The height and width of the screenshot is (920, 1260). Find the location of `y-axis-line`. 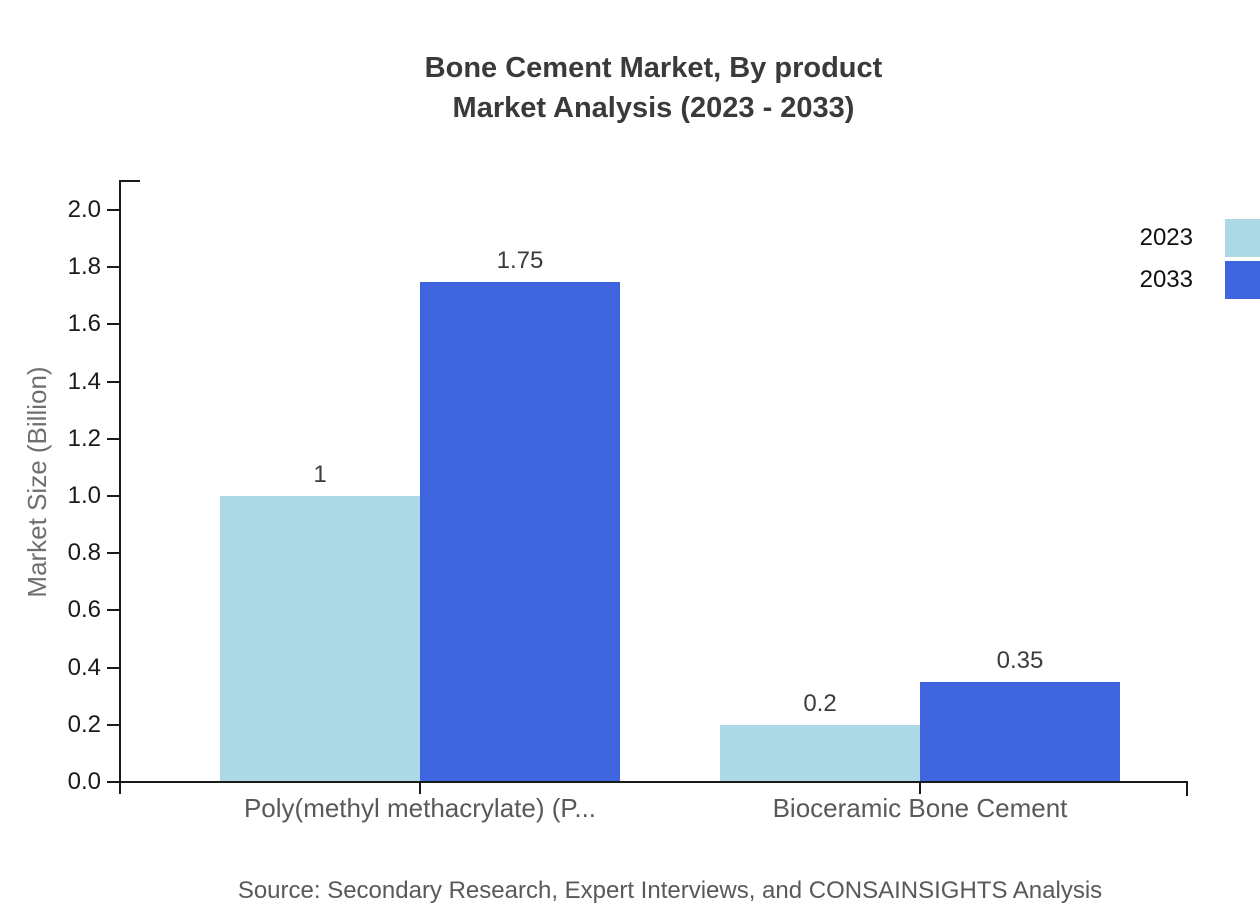

y-axis-line is located at coordinates (120, 482).